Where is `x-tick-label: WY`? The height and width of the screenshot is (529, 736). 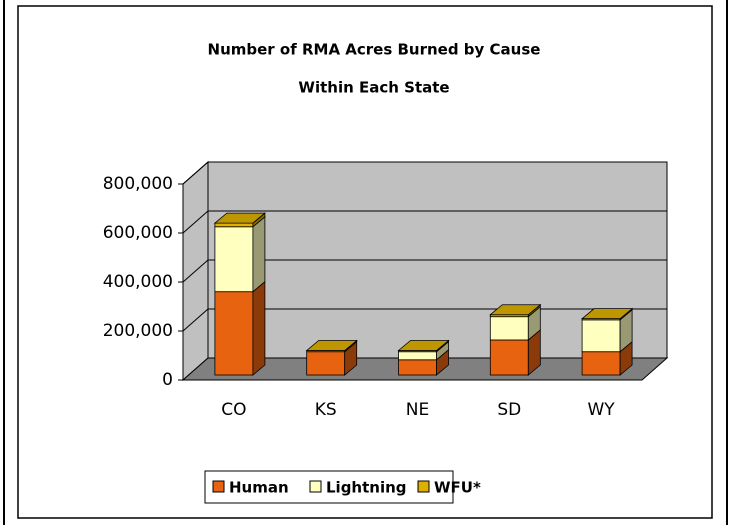
x-tick-label: WY is located at coordinates (601, 410).